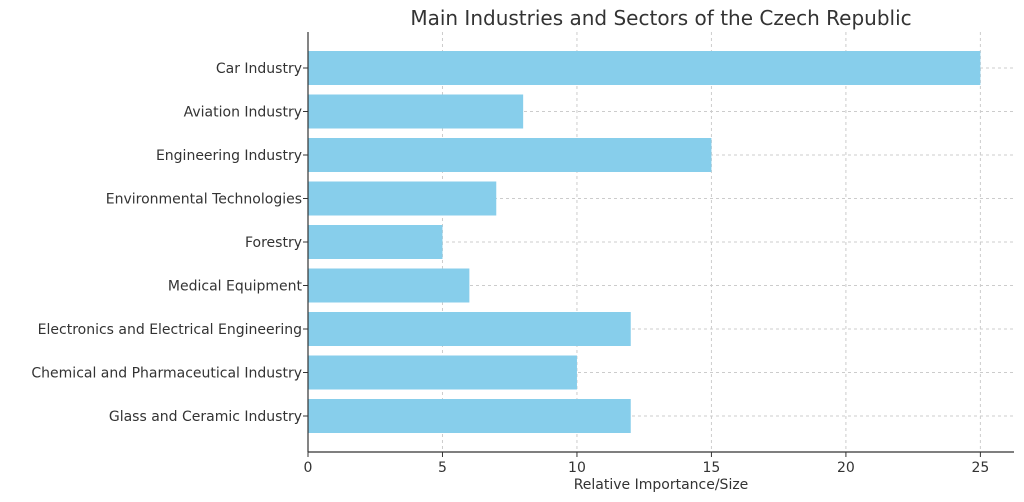  What do you see at coordinates (980, 468) in the screenshot?
I see `x-tick-label: 25` at bounding box center [980, 468].